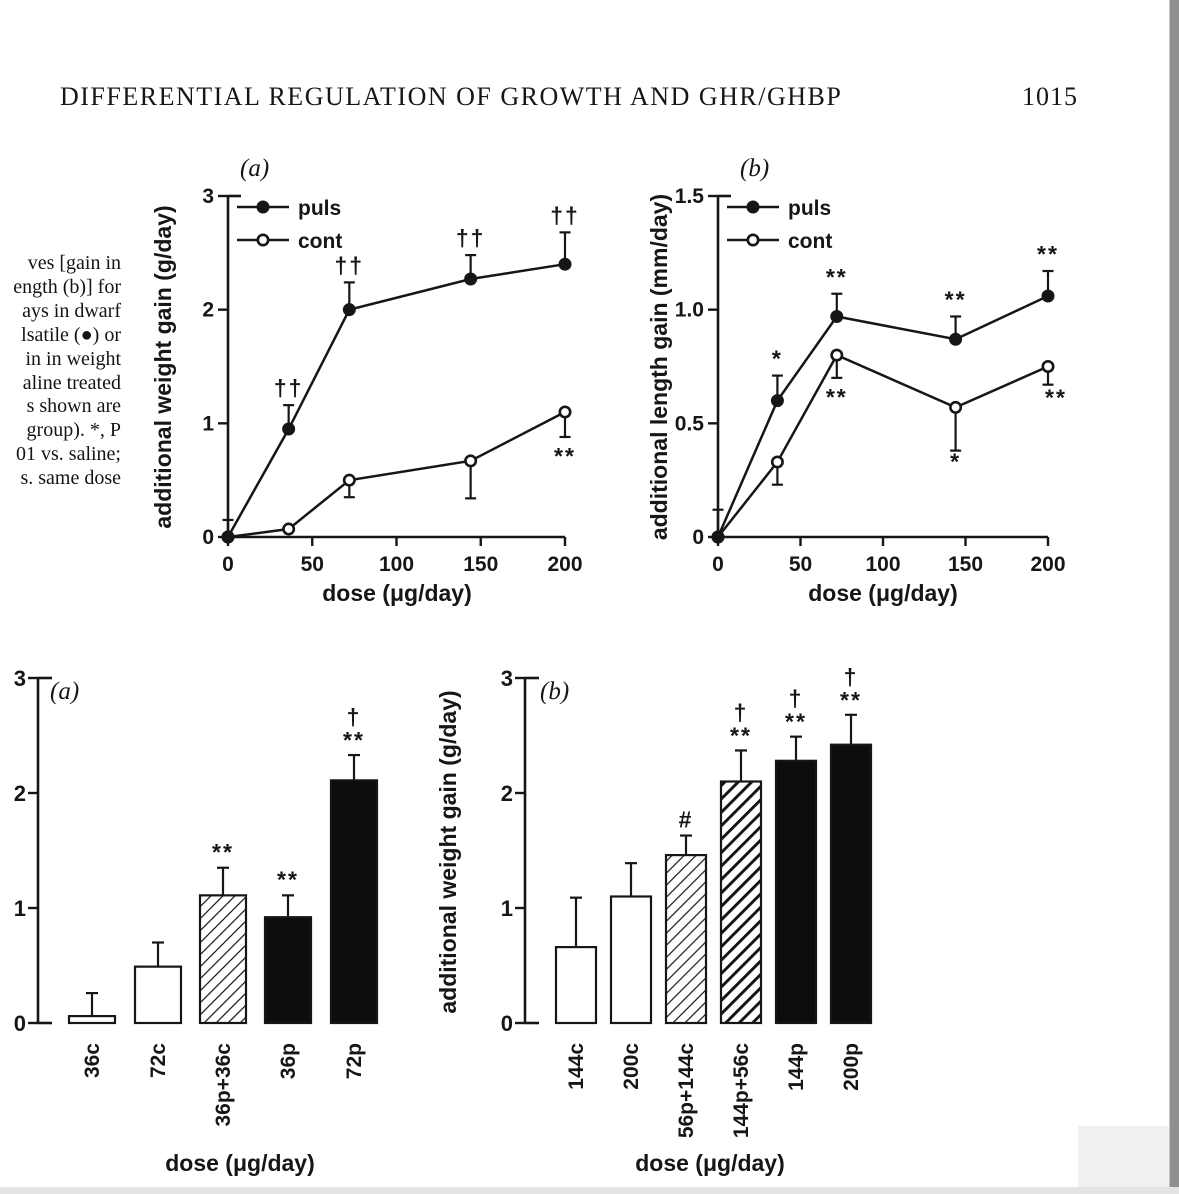 This screenshot has height=1194, width=1179. What do you see at coordinates (289, 225) in the screenshot?
I see `line-a-legend: puls cont` at bounding box center [289, 225].